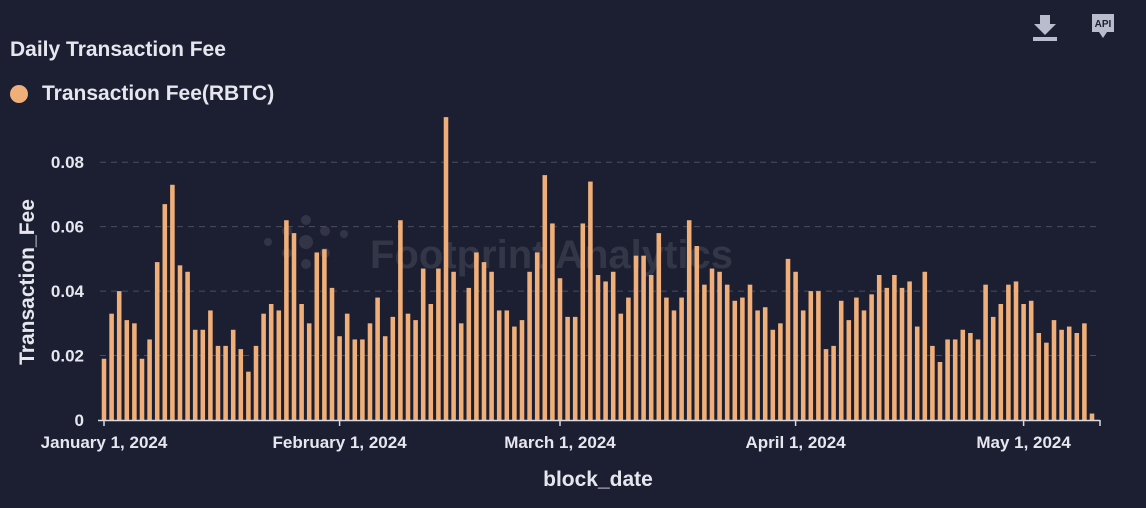 The image size is (1146, 508). Describe the element at coordinates (1045, 27) in the screenshot. I see `download-icon` at that location.